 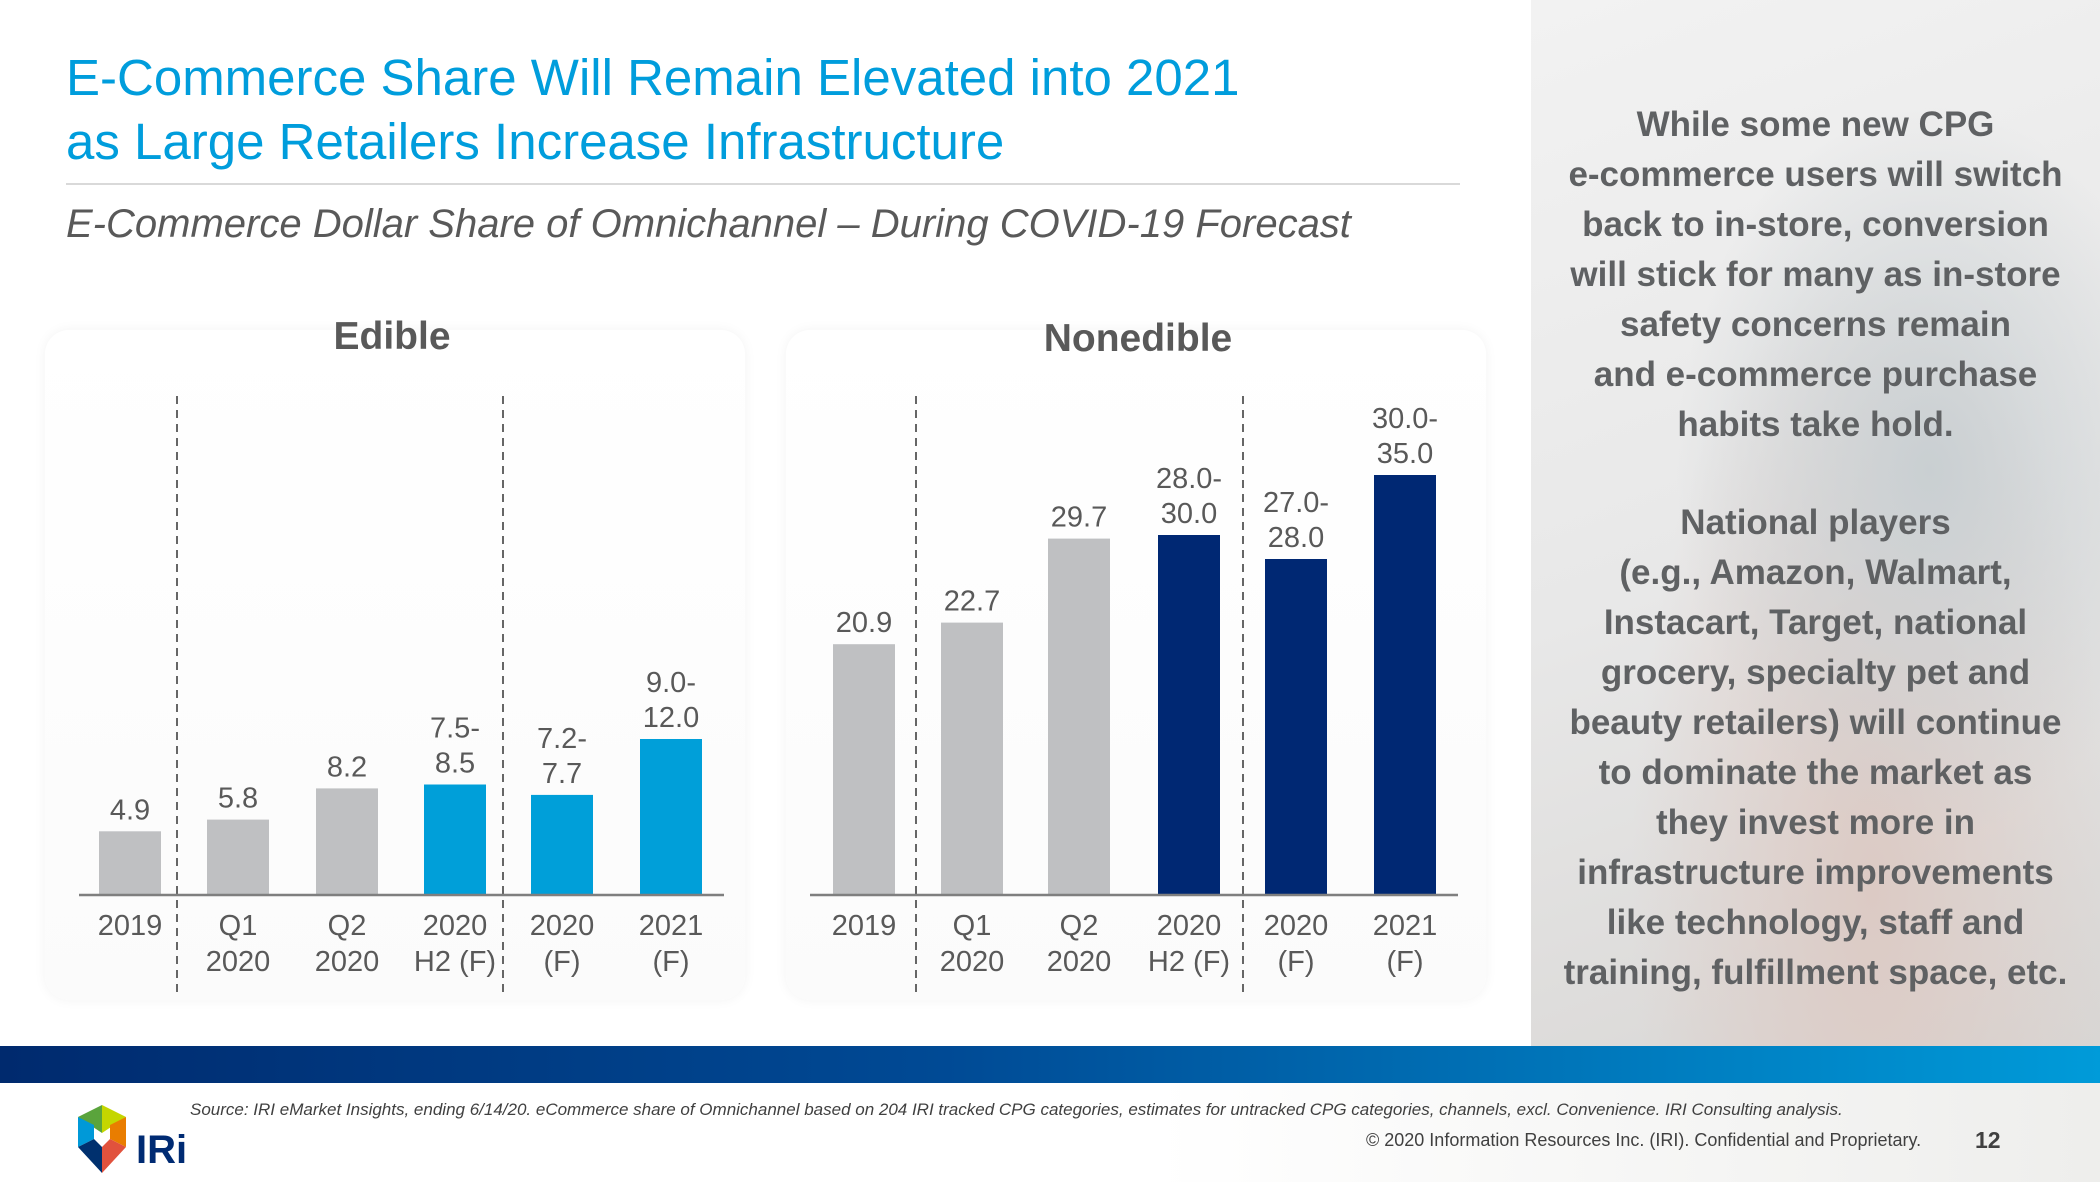 I want to click on logo-text: IRi, so click(x=161, y=1150).